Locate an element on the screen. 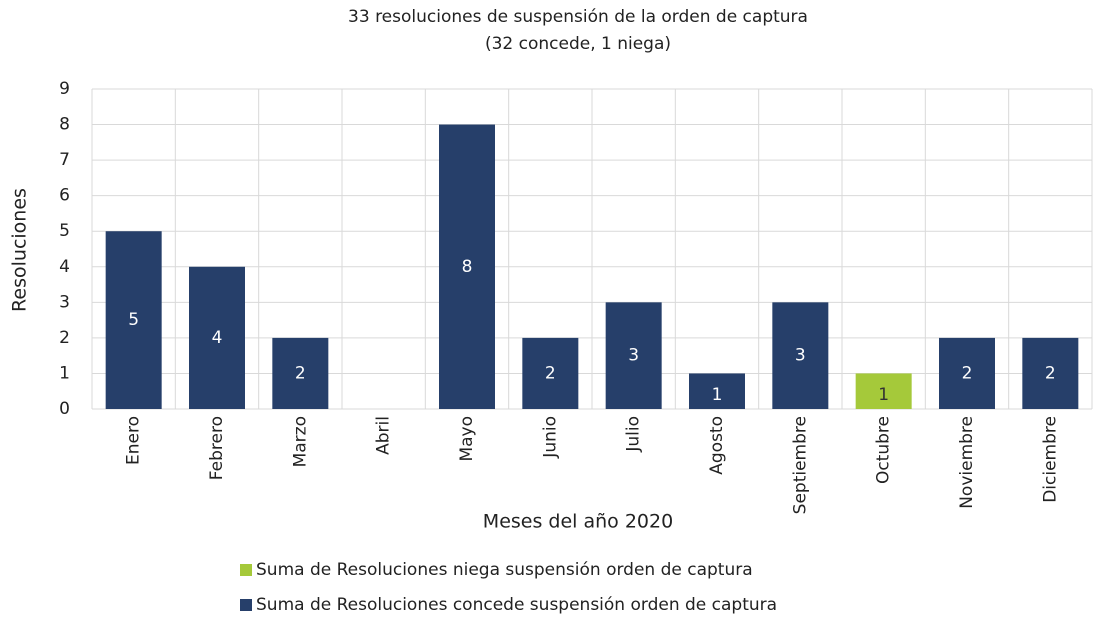 The height and width of the screenshot is (619, 1093). x-tick-label: Agosto is located at coordinates (717, 445).